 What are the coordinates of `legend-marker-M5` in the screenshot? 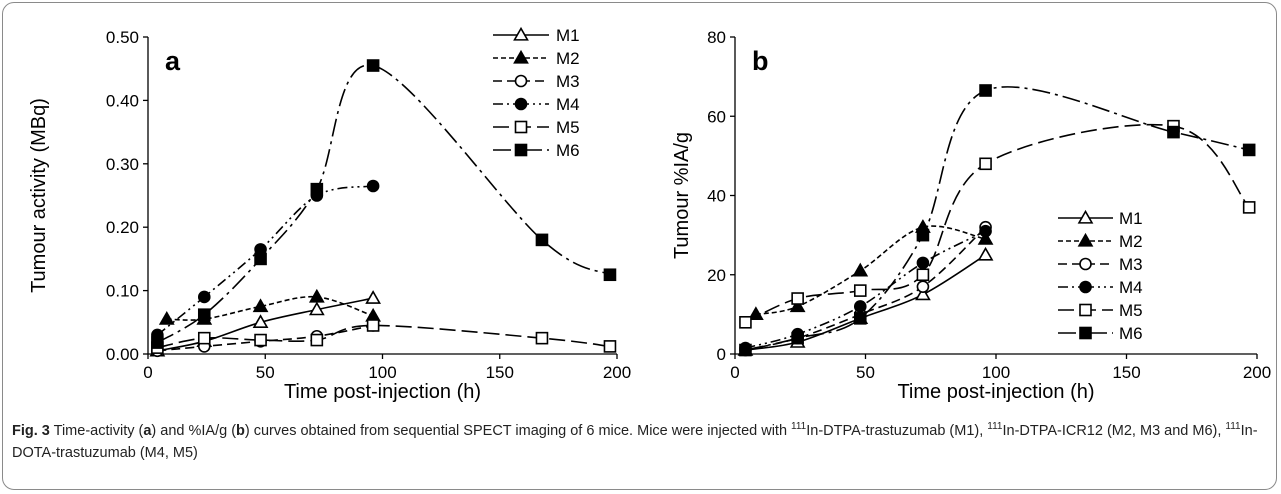 It's located at (521, 127).